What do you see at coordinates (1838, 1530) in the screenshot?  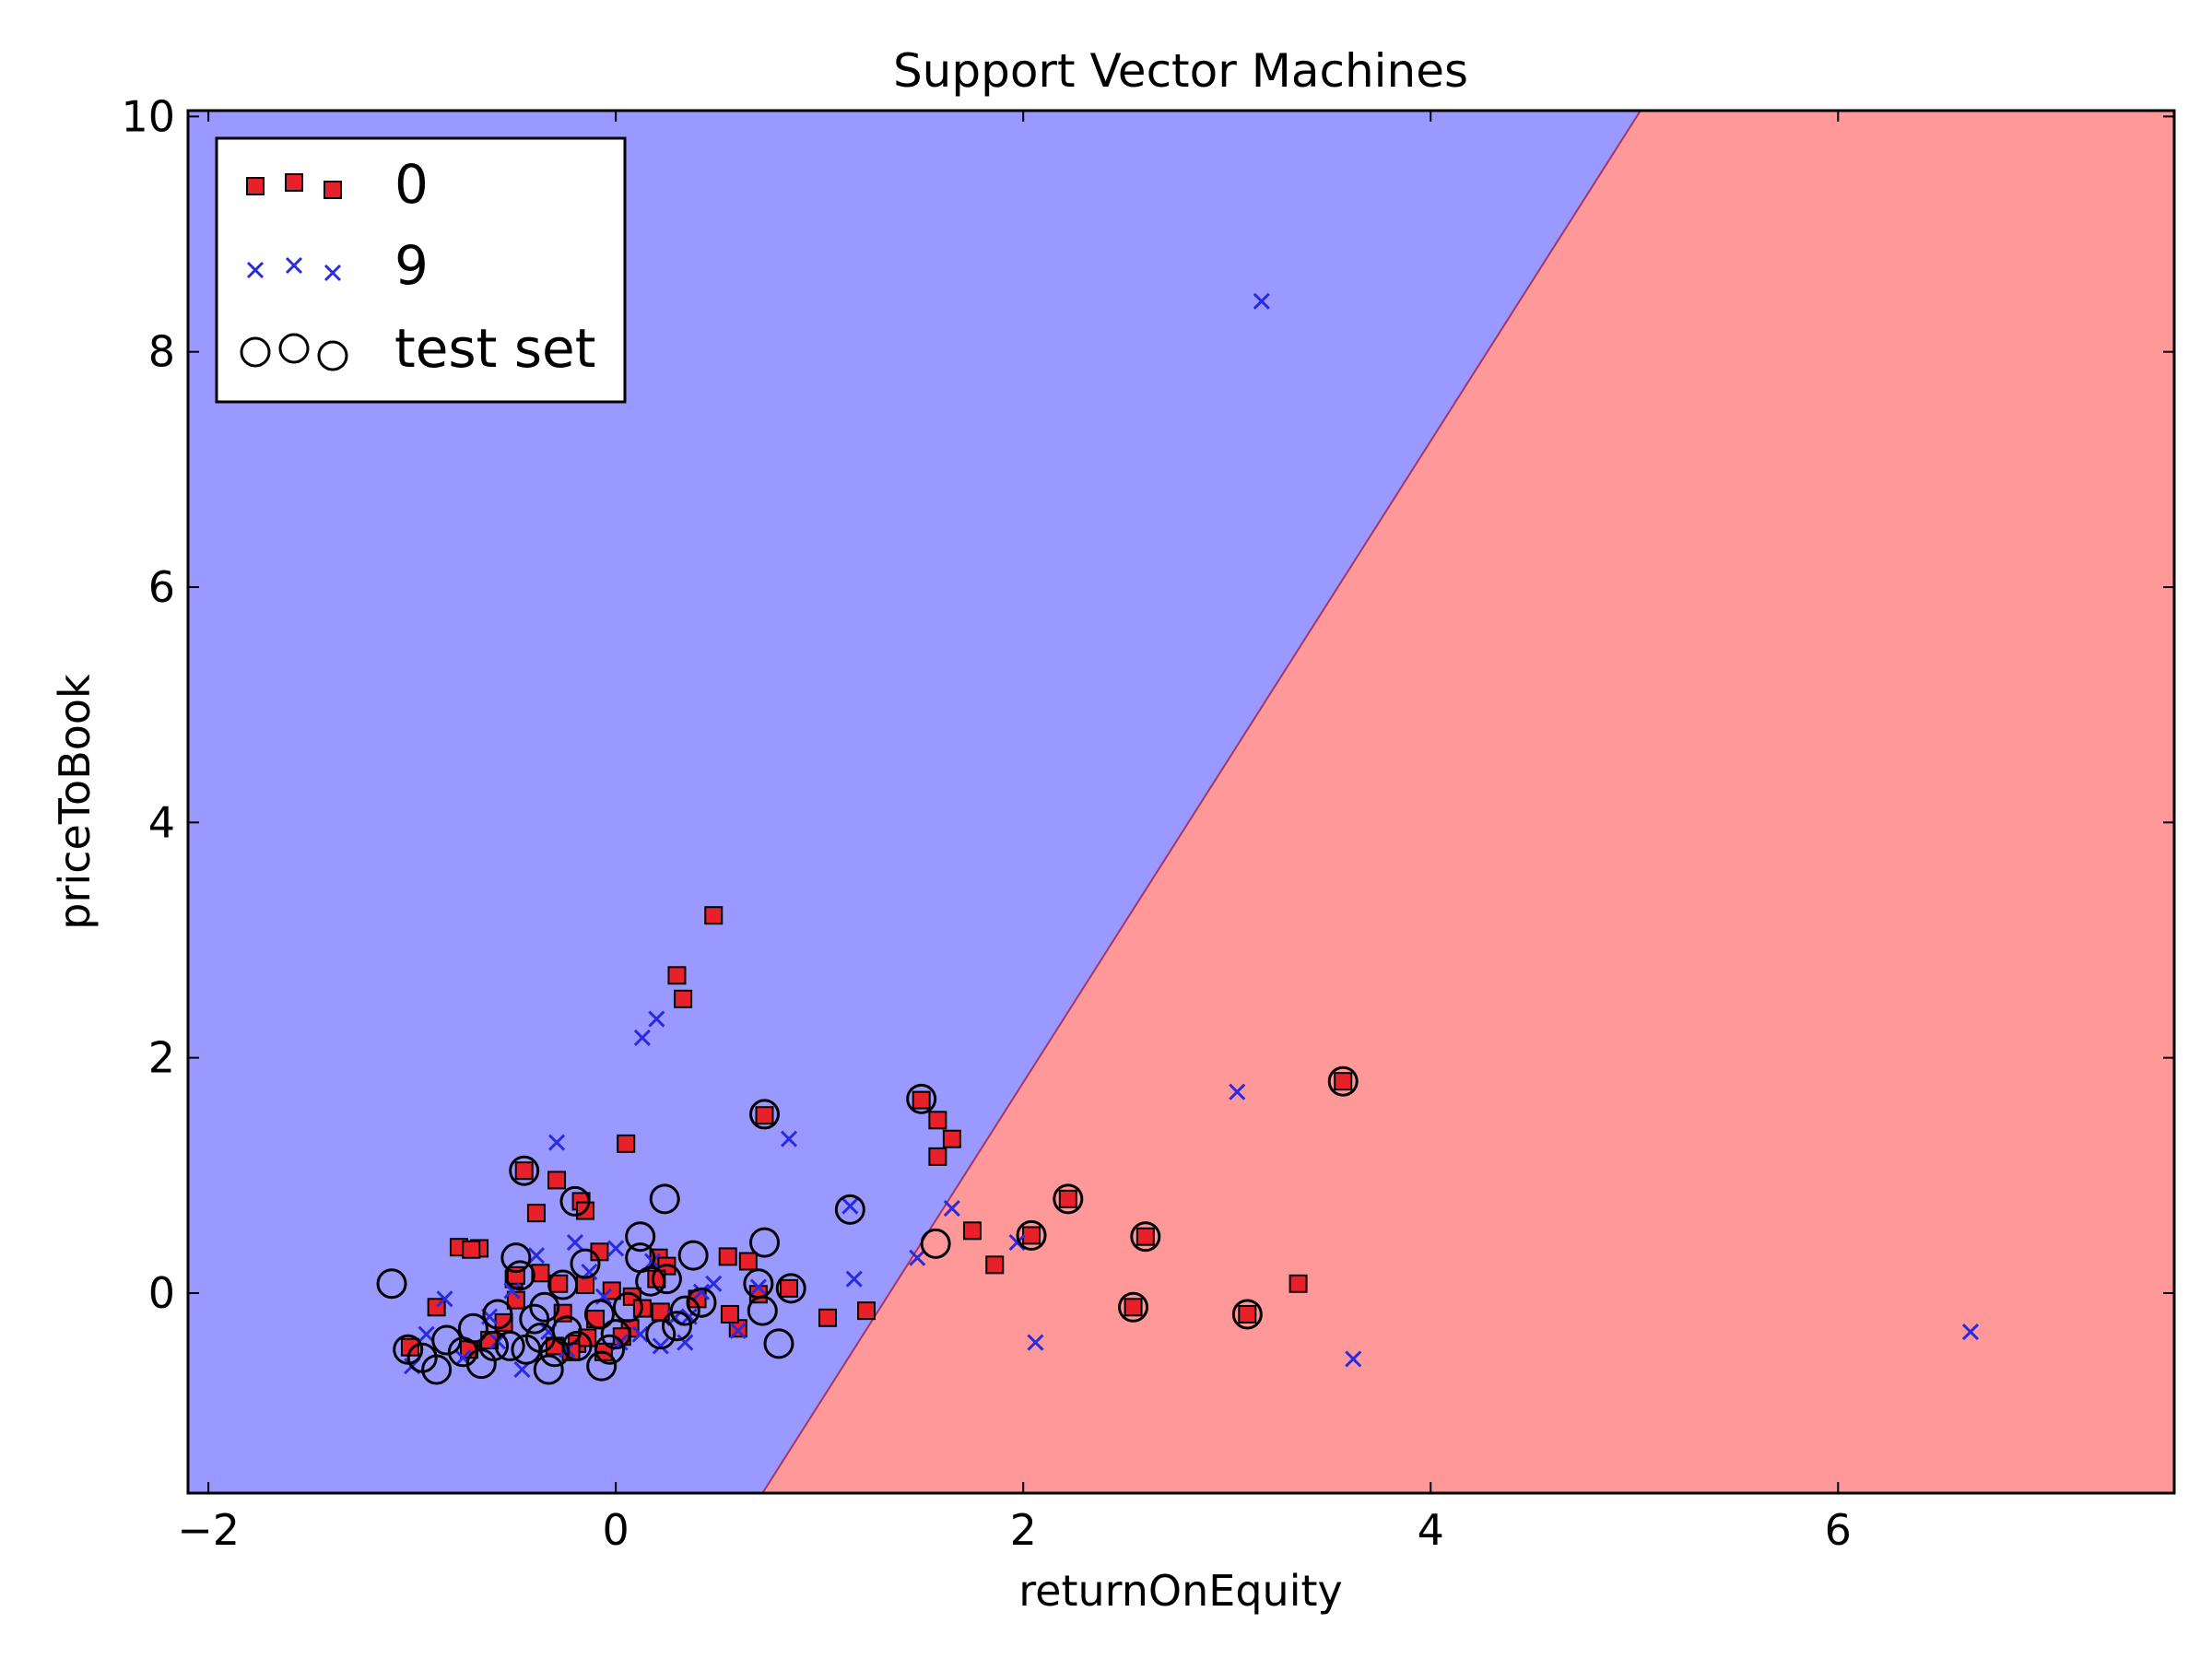 I see `x-tick-label: 6` at bounding box center [1838, 1530].